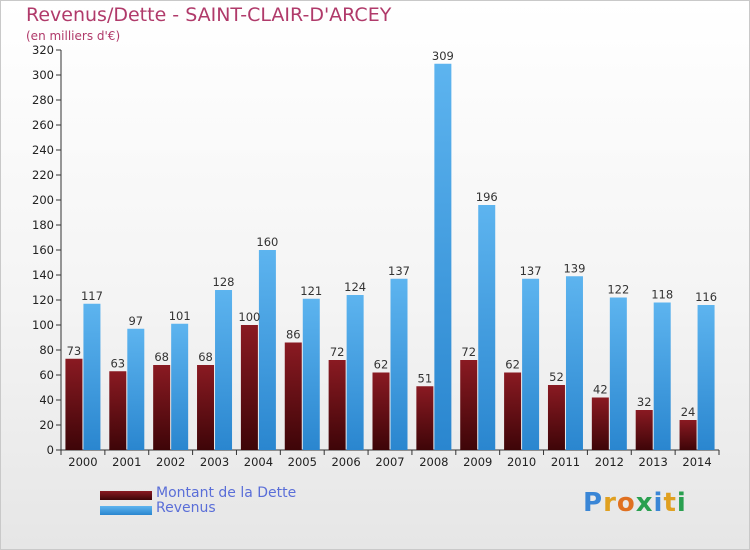 The image size is (750, 550). Describe the element at coordinates (126, 510) in the screenshot. I see `legend-swatch-revenus` at that location.